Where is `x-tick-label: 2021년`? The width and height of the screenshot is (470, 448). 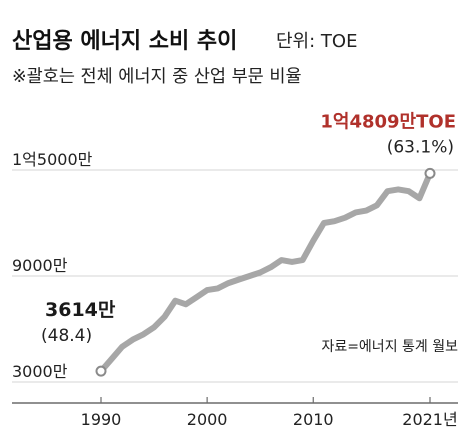 x-tick-label: 2021년 is located at coordinates (429, 419).